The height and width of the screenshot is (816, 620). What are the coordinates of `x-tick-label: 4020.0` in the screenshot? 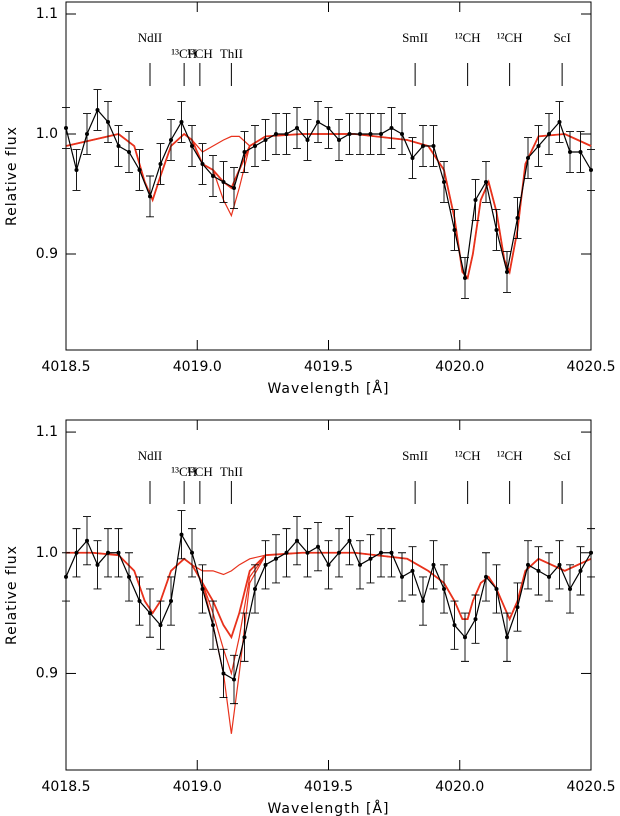 It's located at (459, 787).